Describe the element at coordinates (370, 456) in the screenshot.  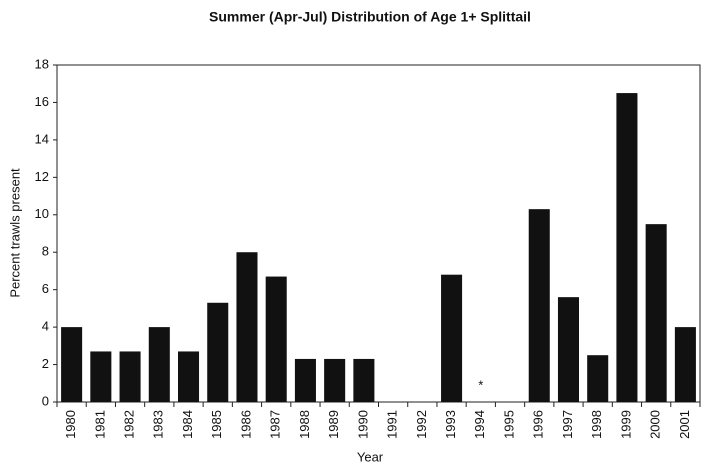
I see `x-axis-label: Year` at that location.